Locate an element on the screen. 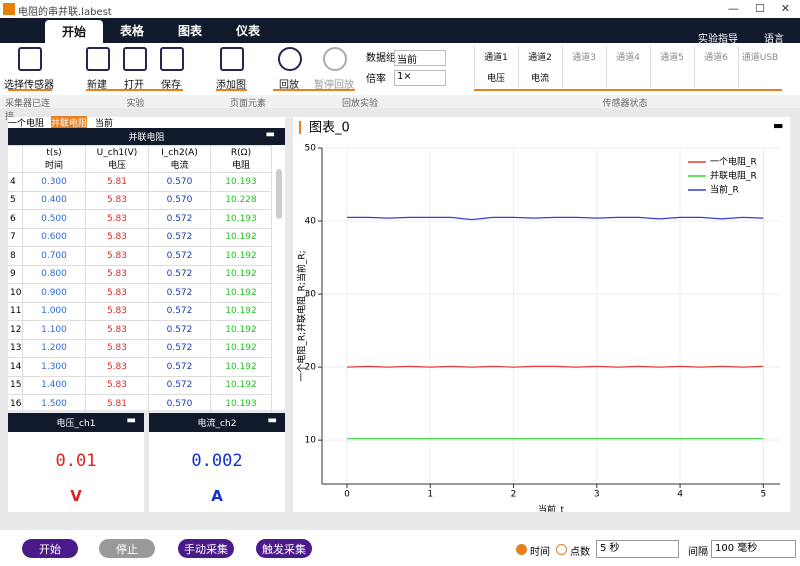 The height and width of the screenshot is (566, 800). cell: 0.900 is located at coordinates (54, 293).